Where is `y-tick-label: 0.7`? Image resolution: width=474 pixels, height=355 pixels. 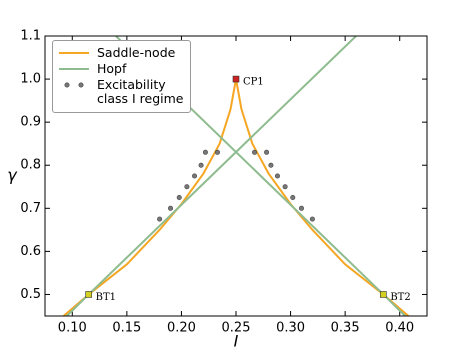 y-tick-label: 0.7 is located at coordinates (30, 208).